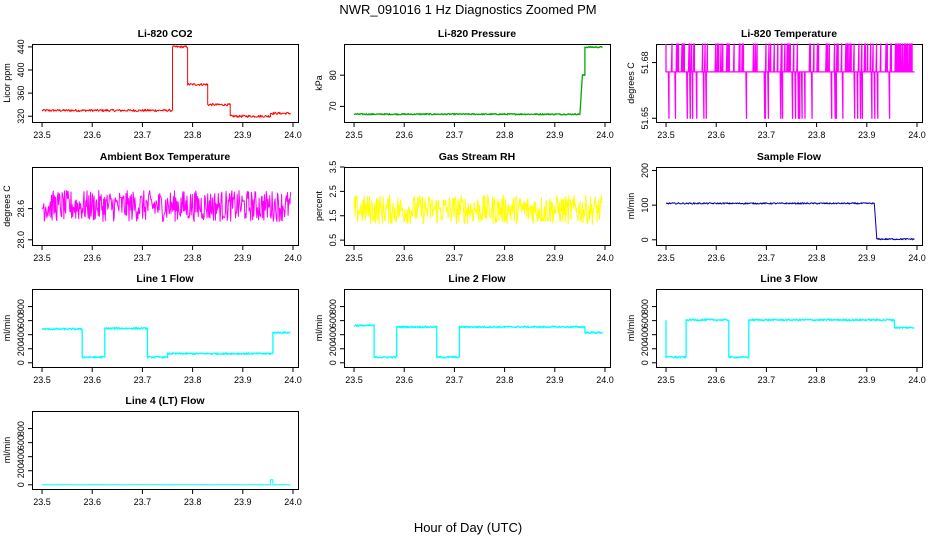 The width and height of the screenshot is (936, 540). Describe the element at coordinates (21, 93) in the screenshot. I see `y-tick-label: 360` at that location.